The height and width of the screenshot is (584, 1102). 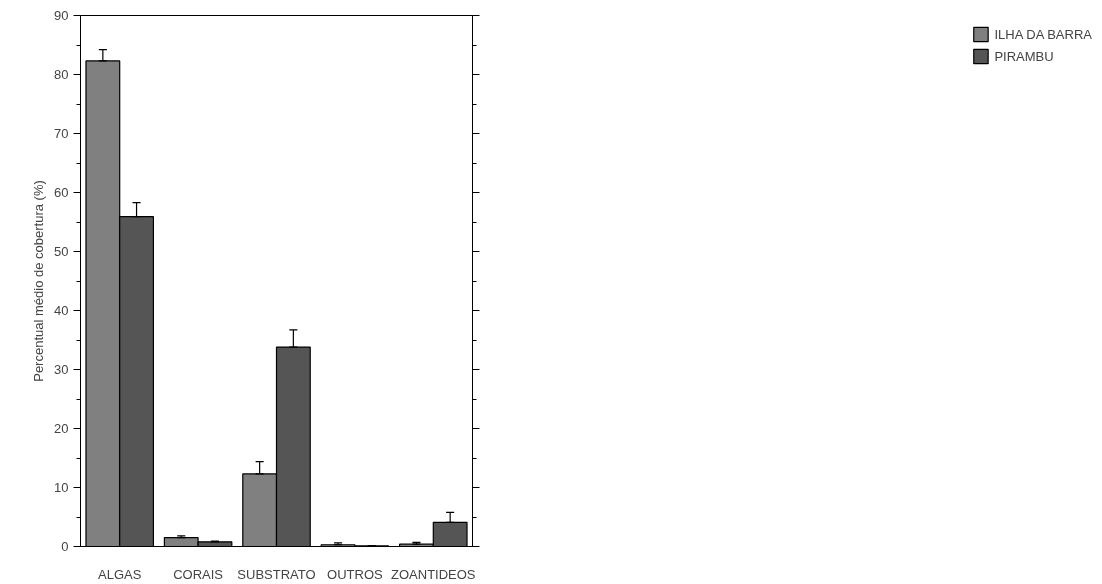 I want to click on y-tick-label: 40, so click(x=61, y=310).